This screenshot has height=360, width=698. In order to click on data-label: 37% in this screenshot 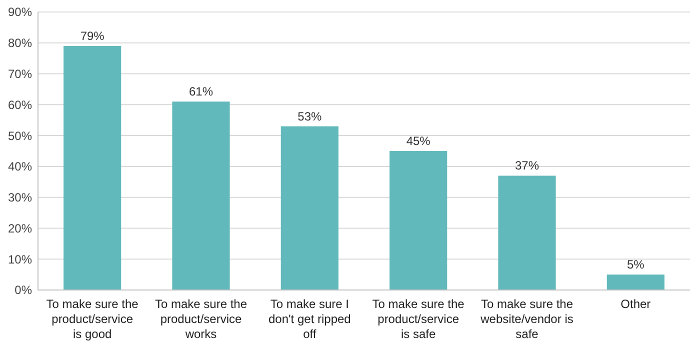, I will do `click(527, 165)`.